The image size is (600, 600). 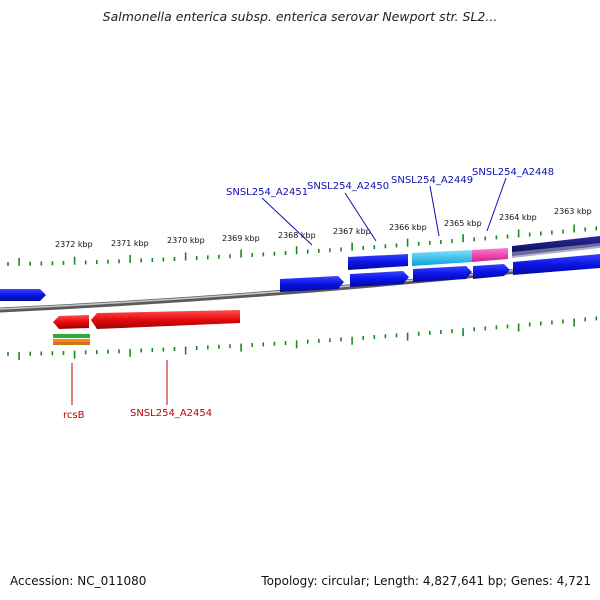 I want to click on gene-navy-cluster-shadow, so click(x=556, y=250).